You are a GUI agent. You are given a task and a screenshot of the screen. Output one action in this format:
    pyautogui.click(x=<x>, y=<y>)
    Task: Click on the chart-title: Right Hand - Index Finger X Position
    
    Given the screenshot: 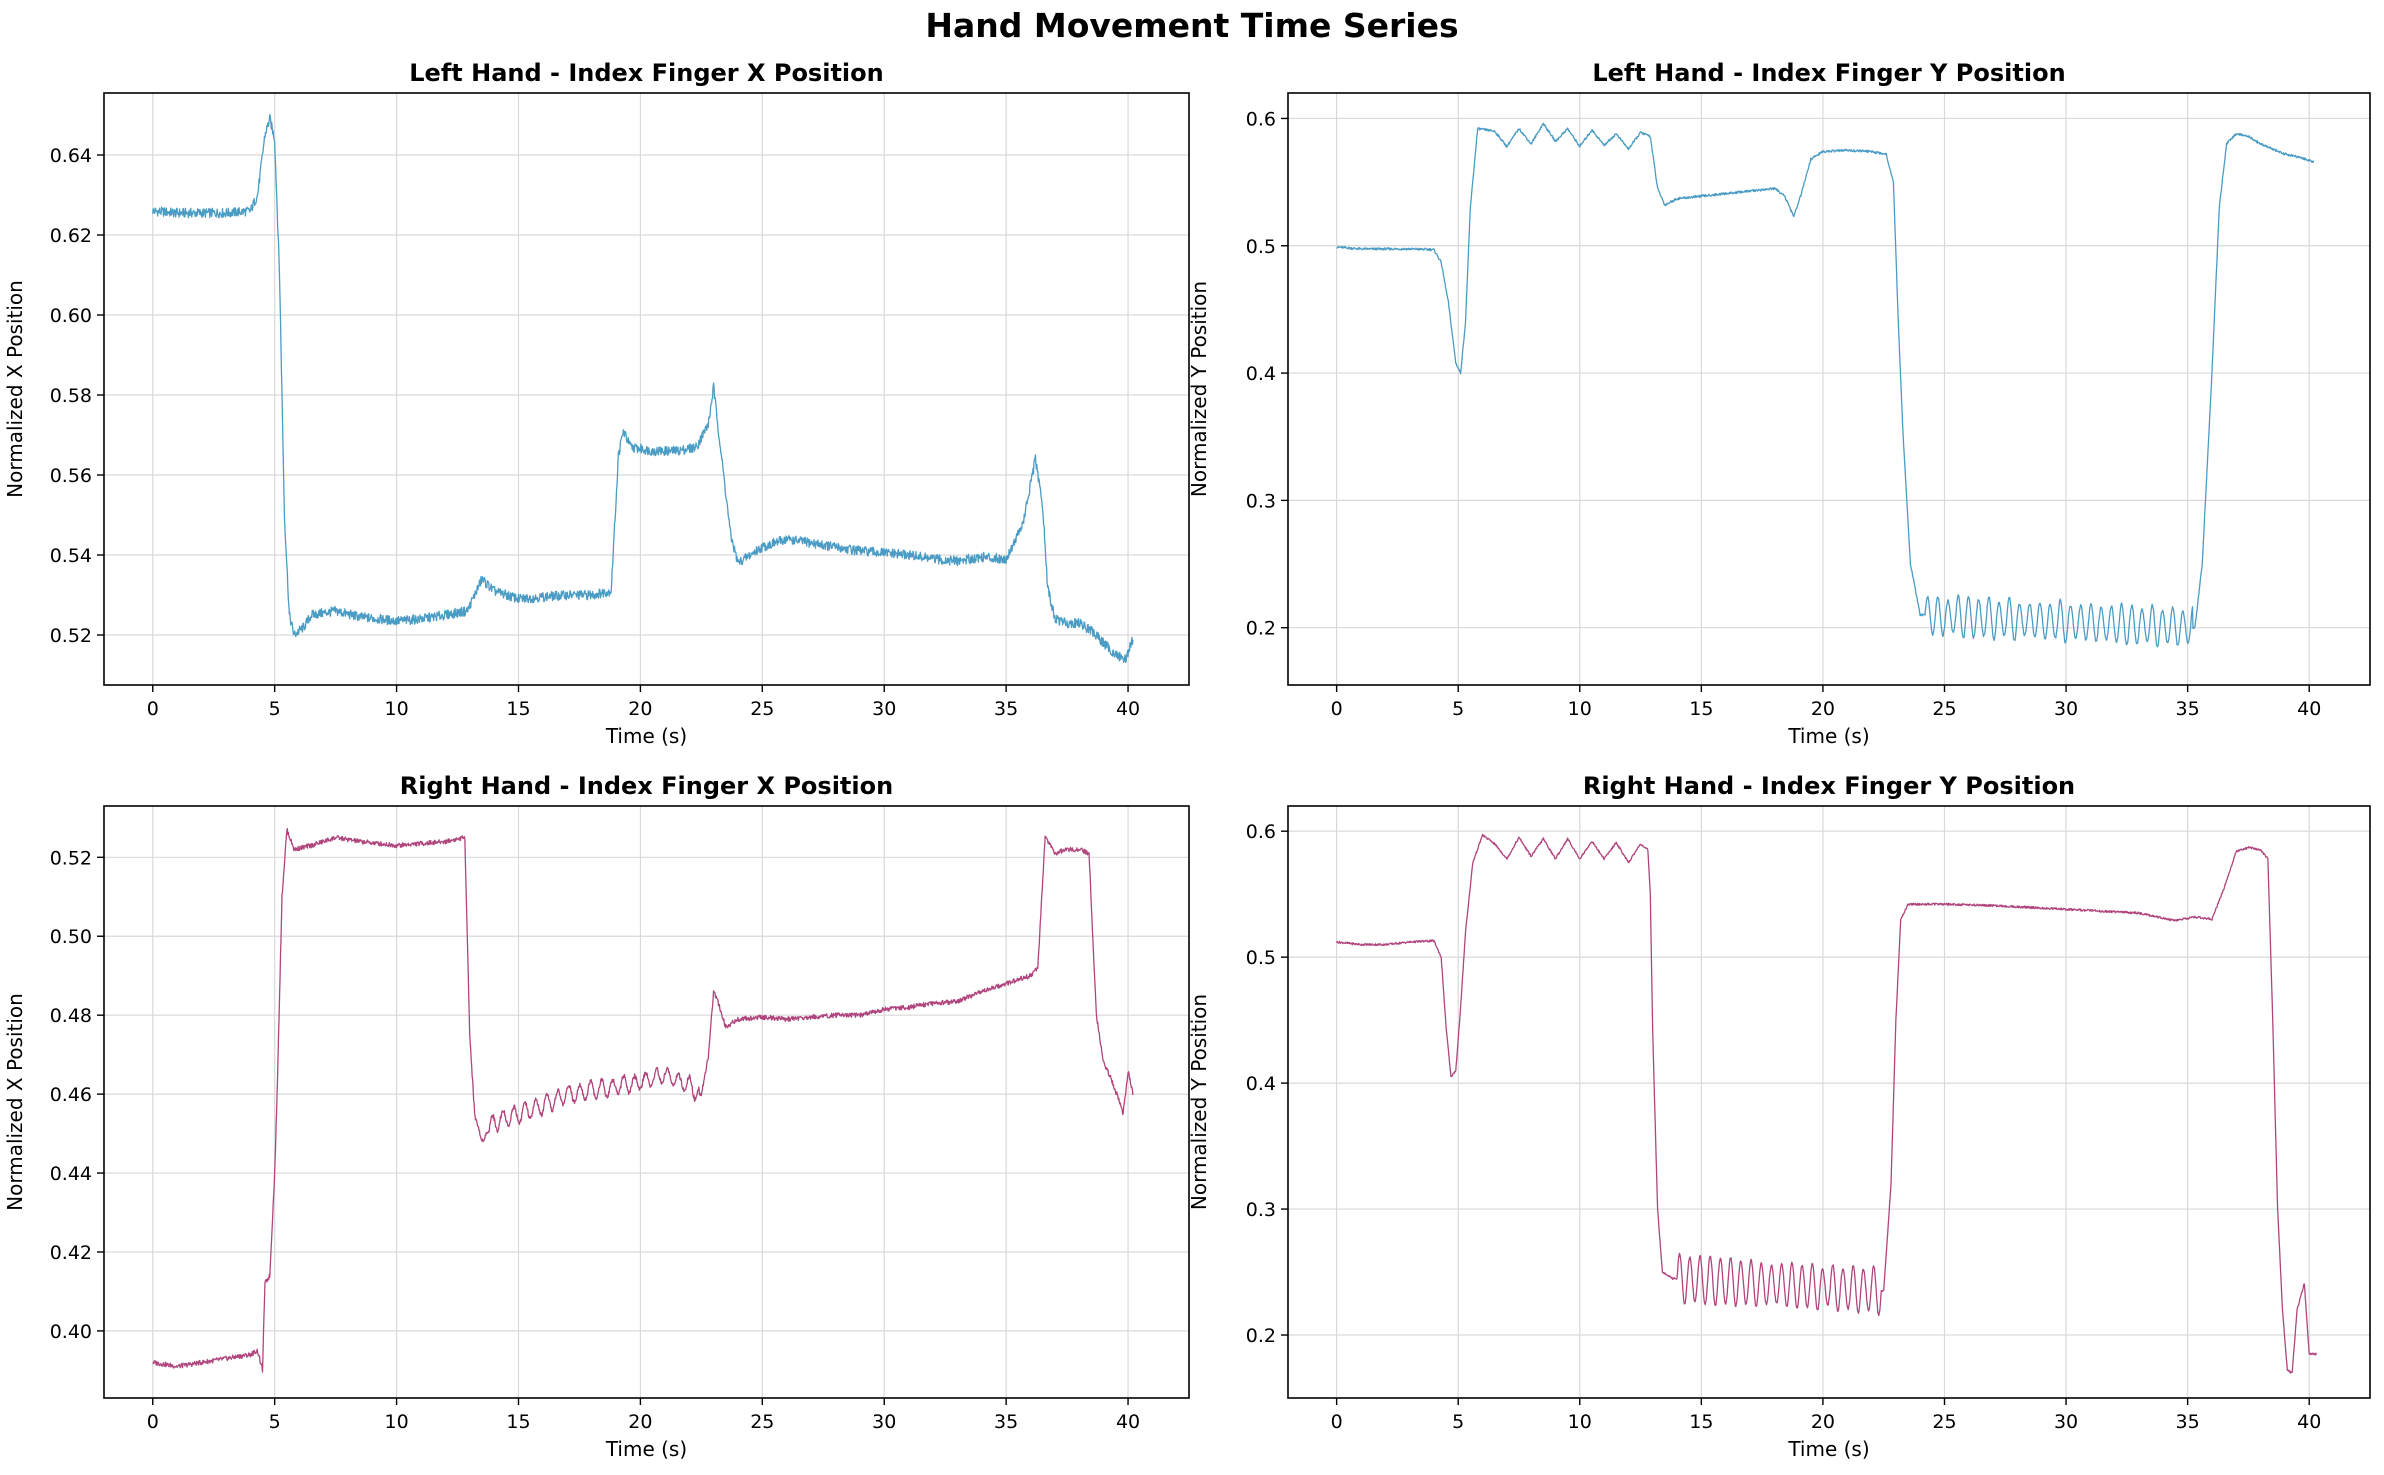 What is the action you would take?
    pyautogui.click(x=646, y=786)
    